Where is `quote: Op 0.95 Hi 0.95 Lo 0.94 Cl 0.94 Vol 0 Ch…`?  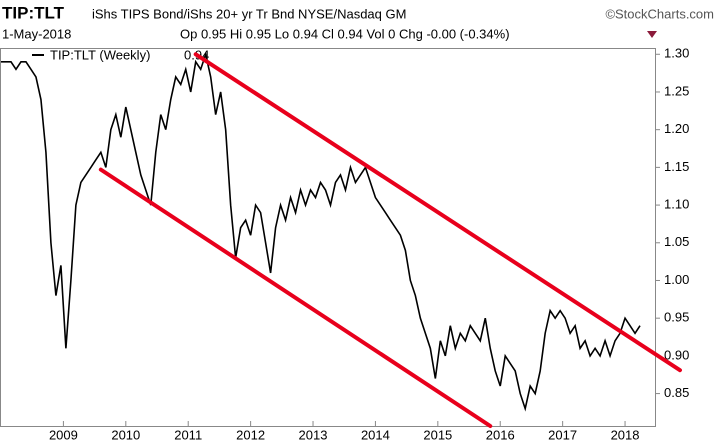 quote: Op 0.95 Hi 0.95 Lo 0.94 Cl 0.94 Vol 0 Ch… is located at coordinates (345, 33).